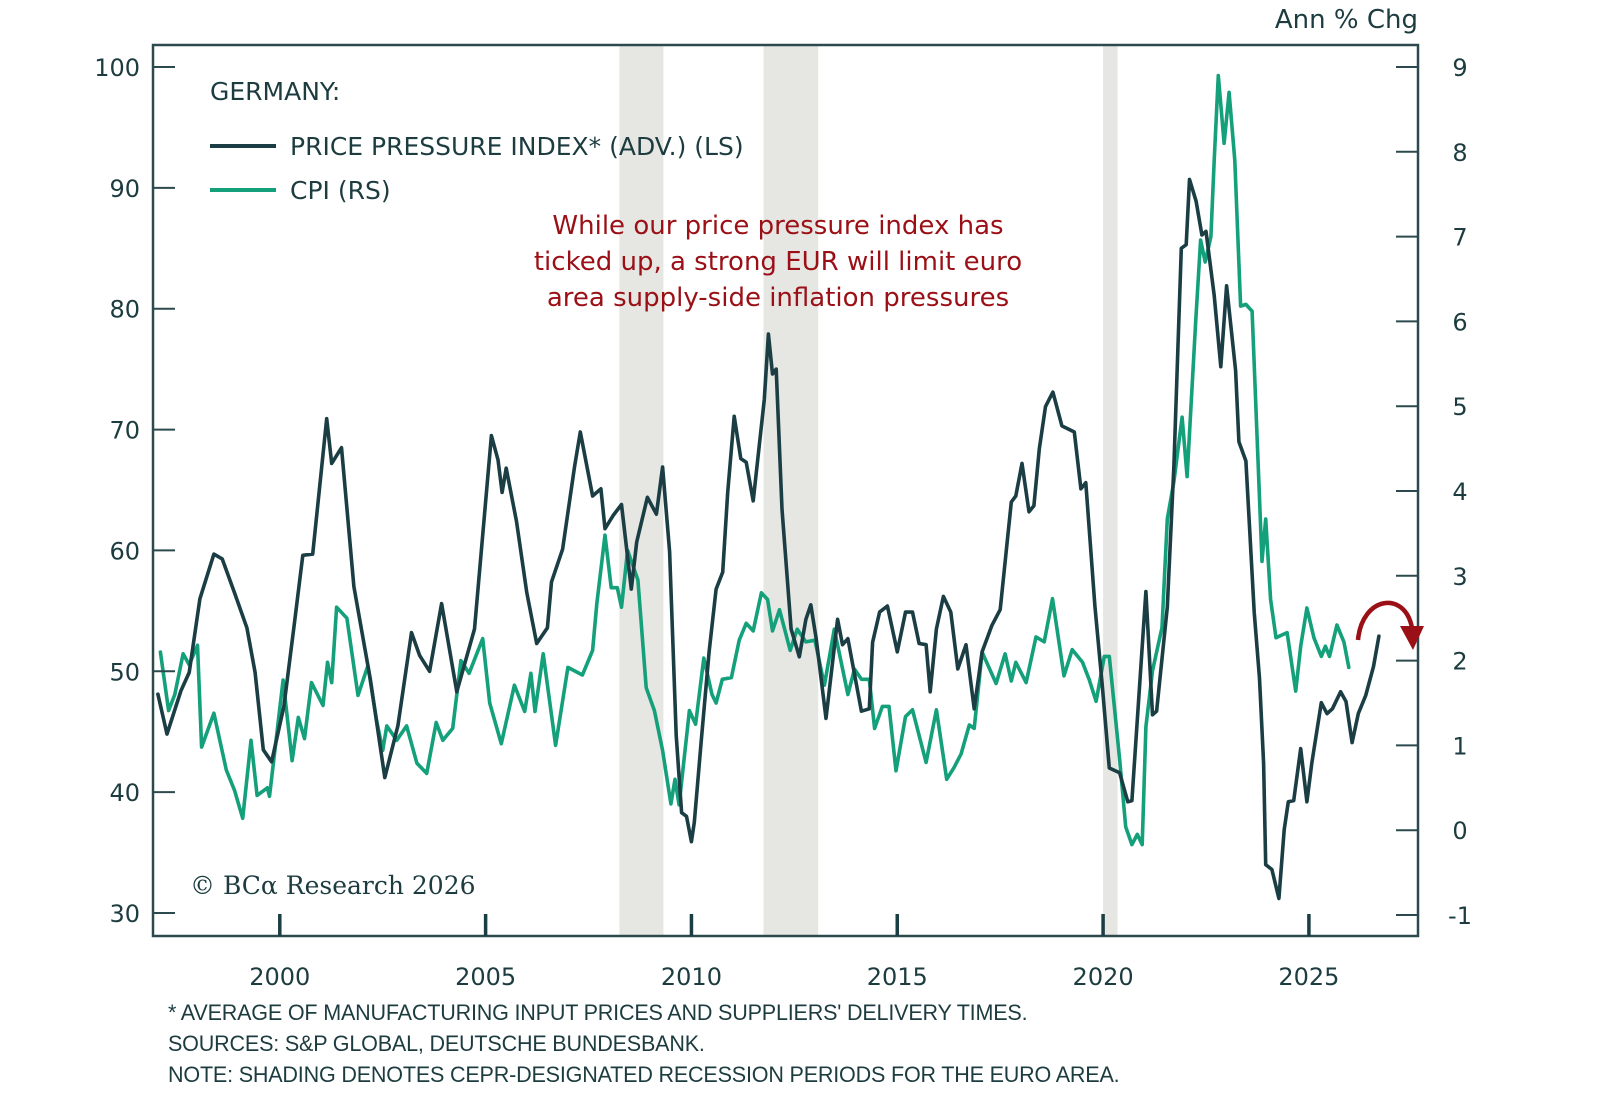 The image size is (1600, 1107). Describe the element at coordinates (777, 226) in the screenshot. I see `annotation-line-1: While our price pressure index has` at that location.